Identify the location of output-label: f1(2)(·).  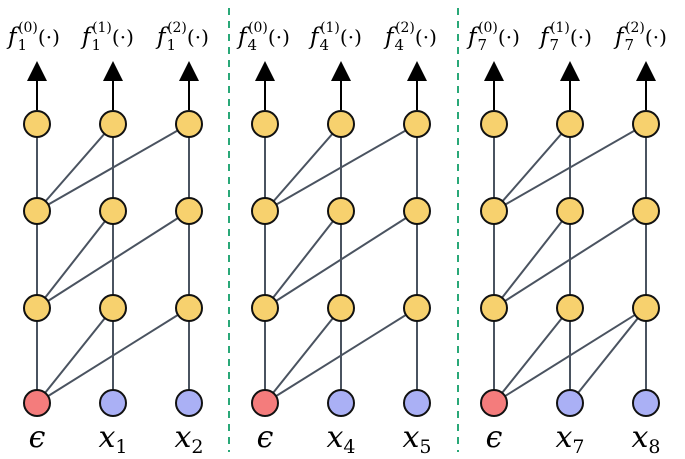
(182, 37).